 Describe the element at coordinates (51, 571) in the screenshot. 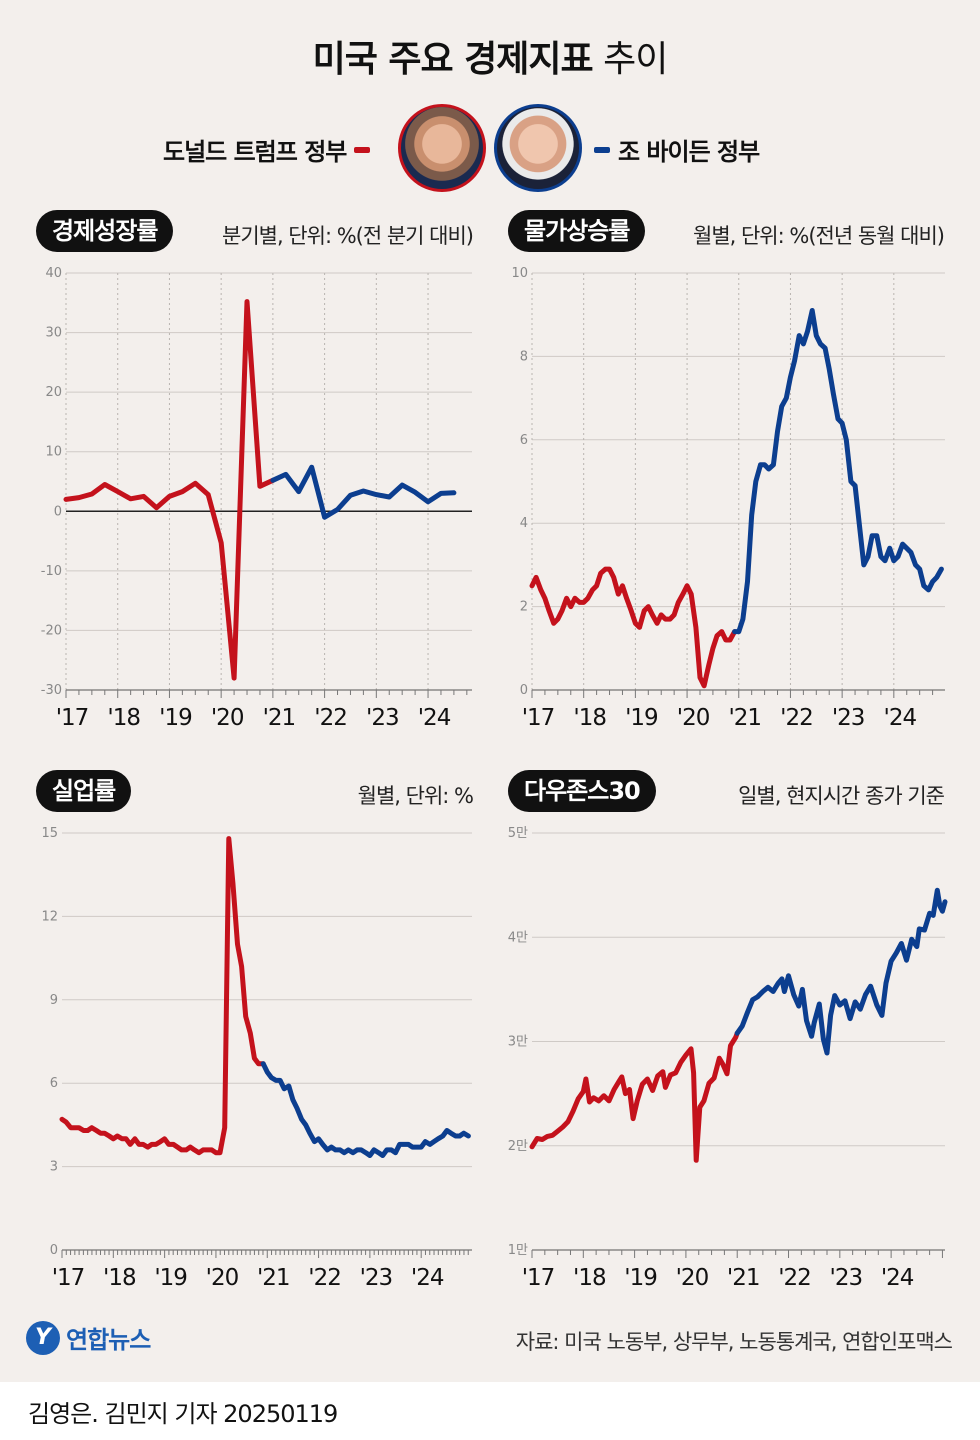

I see `y-tick-label: -10` at that location.